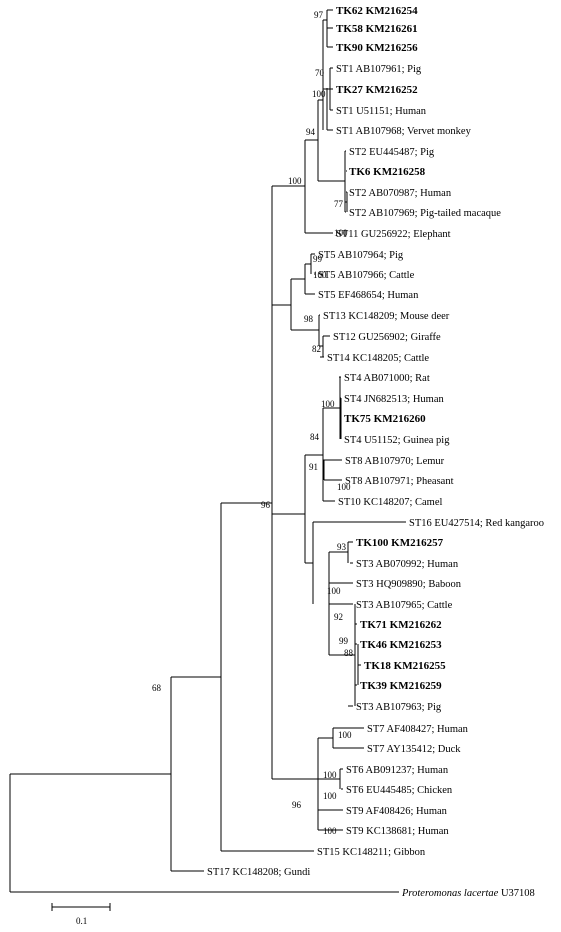  I want to click on bootstrap-value: 82, so click(316, 349).